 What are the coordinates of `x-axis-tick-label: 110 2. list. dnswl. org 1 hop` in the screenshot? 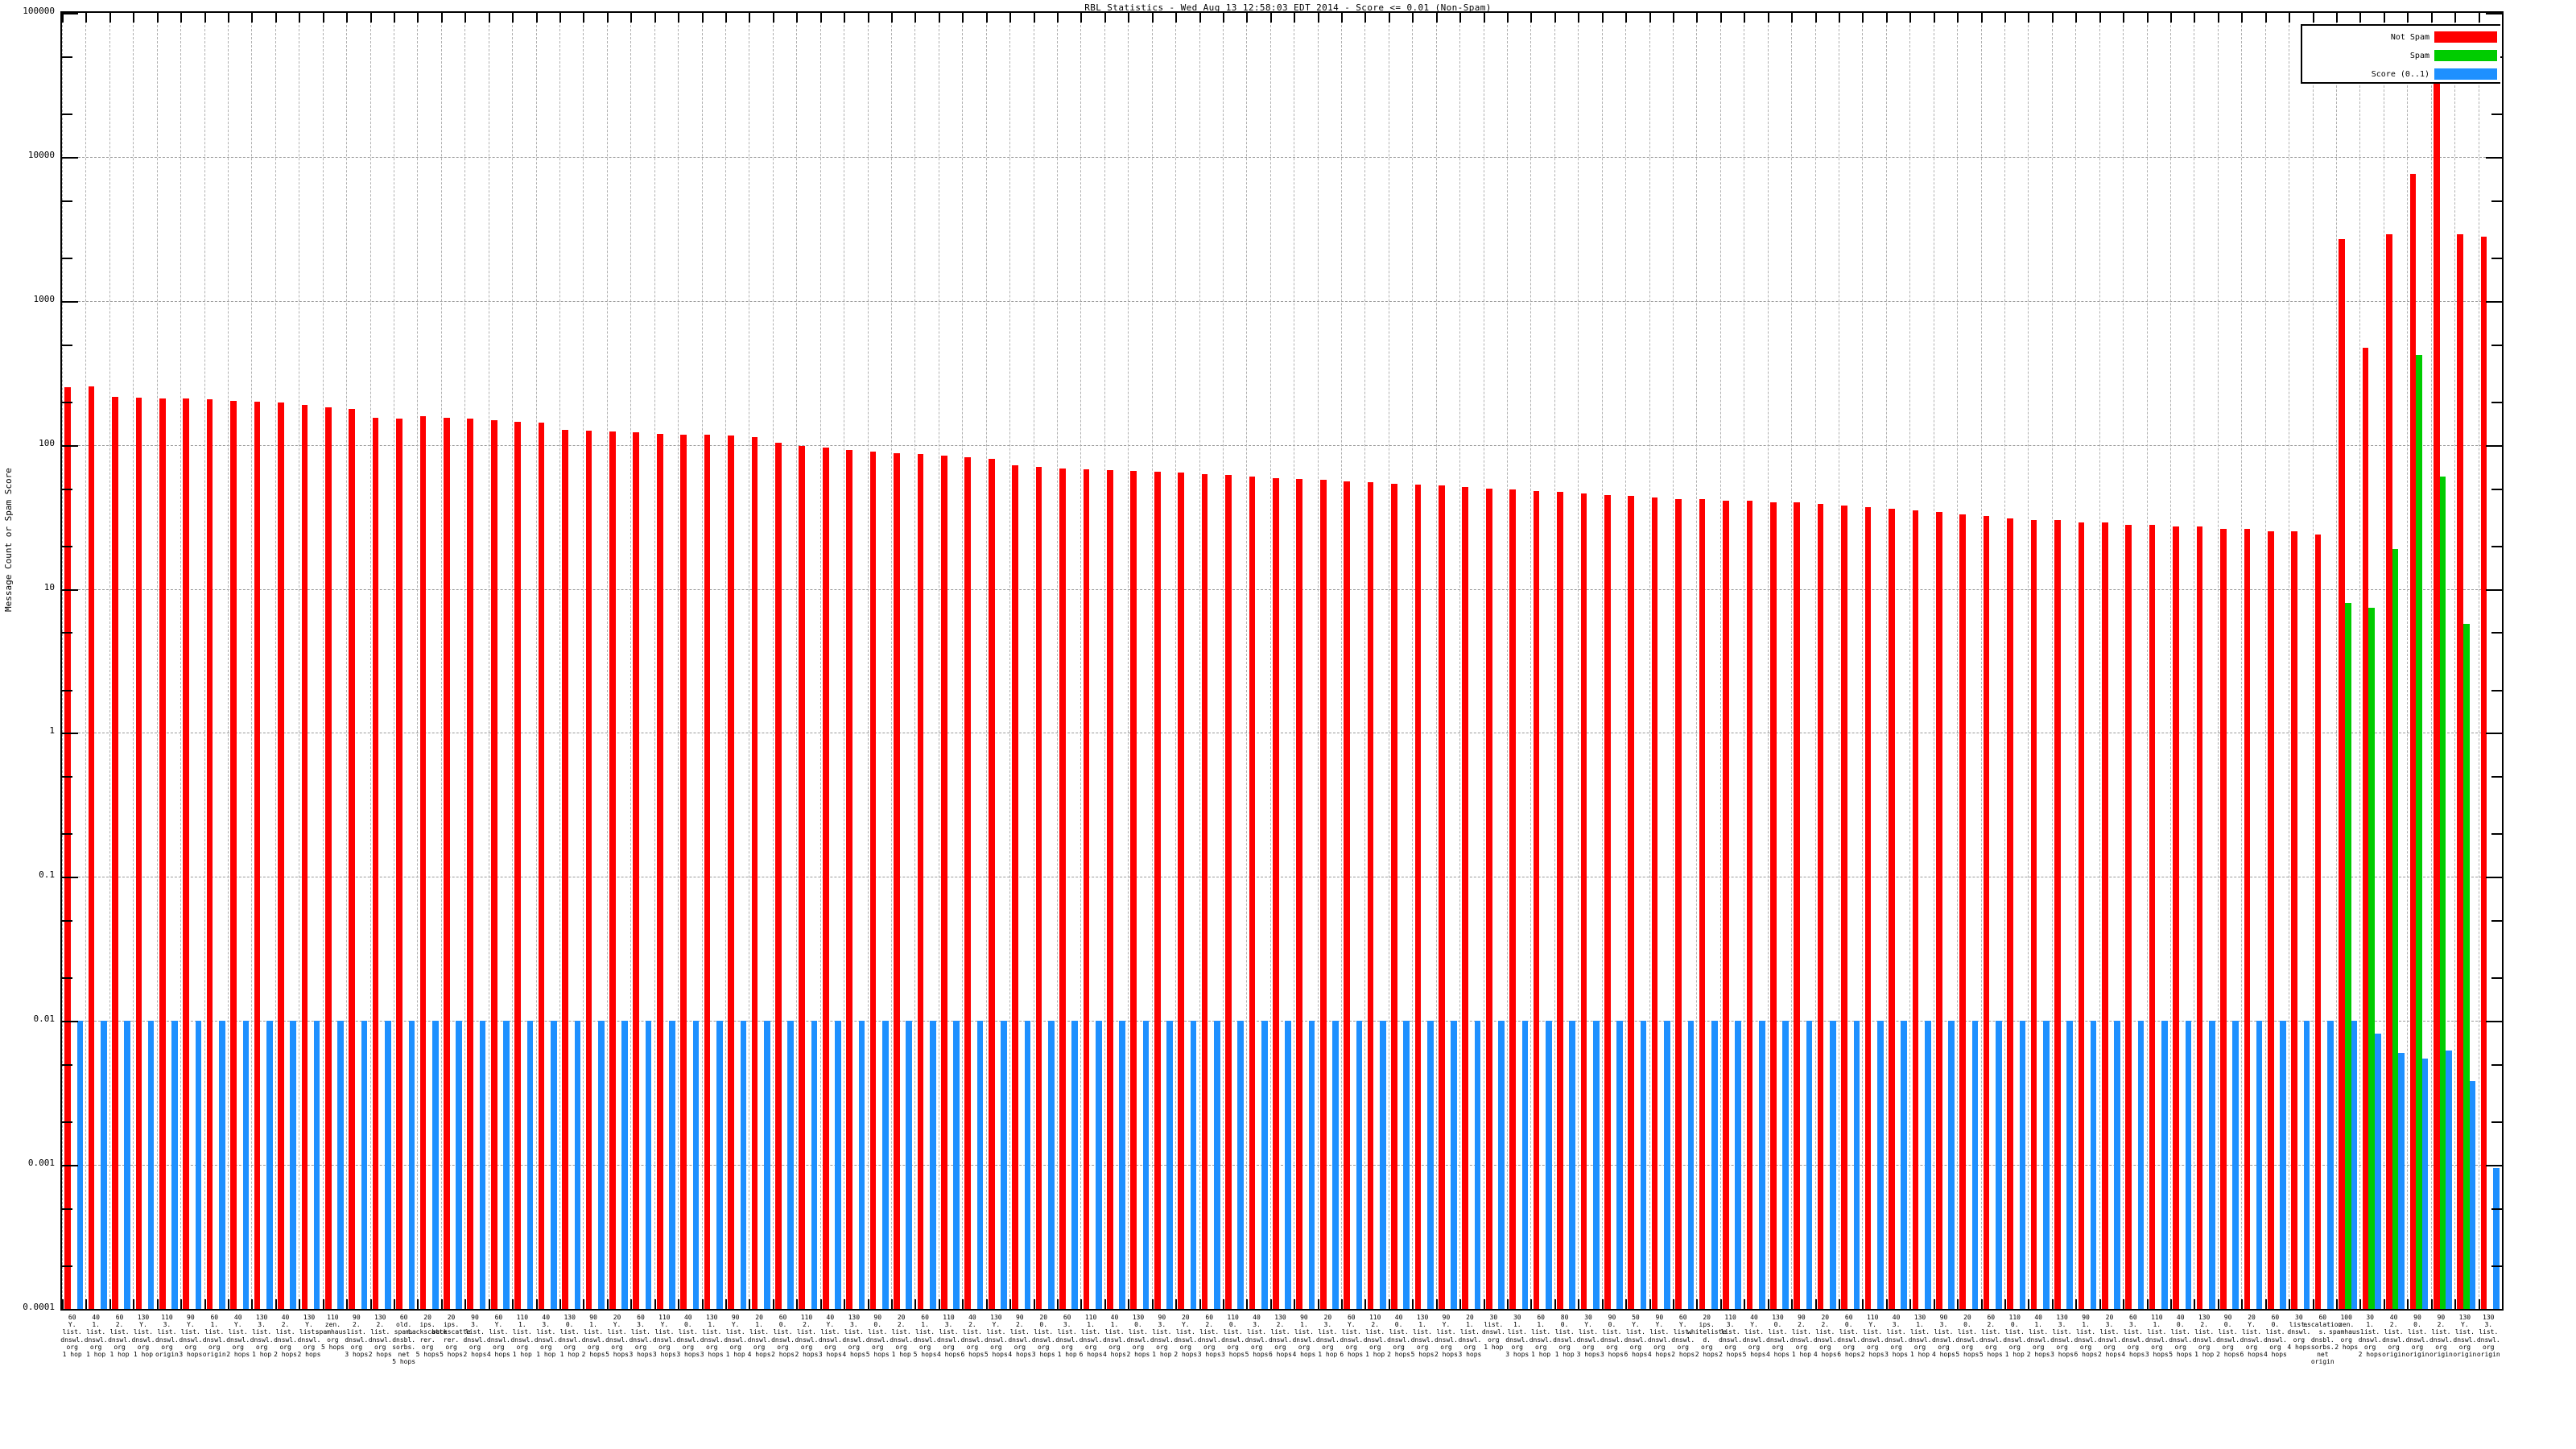 It's located at (1375, 1336).